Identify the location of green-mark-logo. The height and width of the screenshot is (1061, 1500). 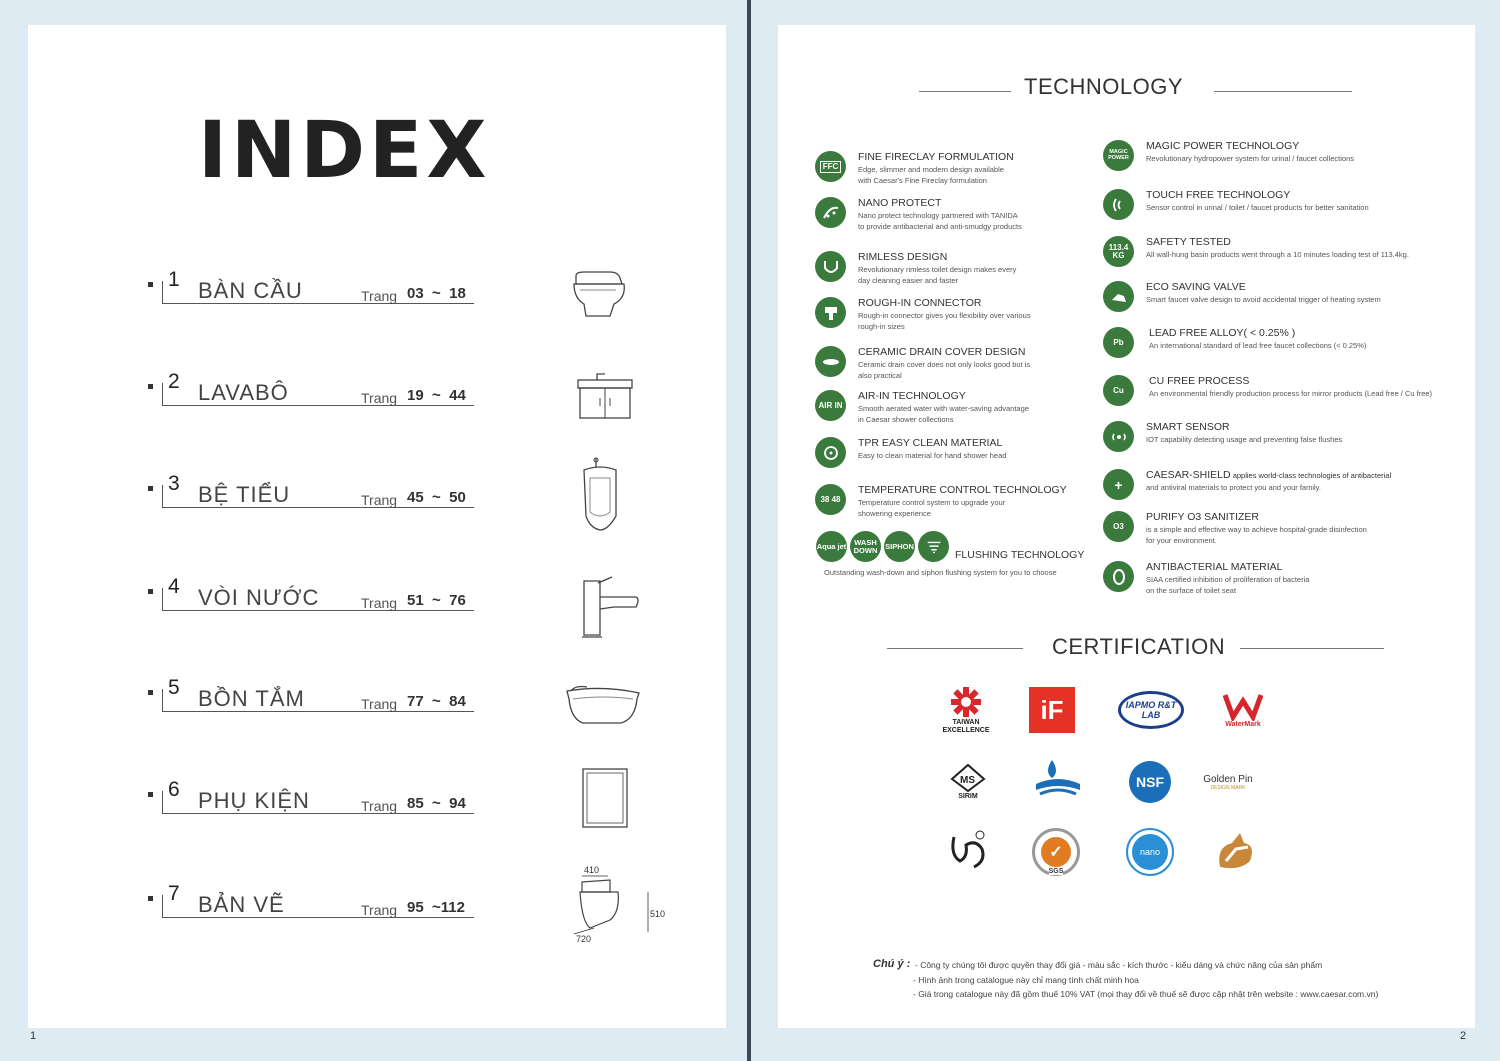
(1235, 852).